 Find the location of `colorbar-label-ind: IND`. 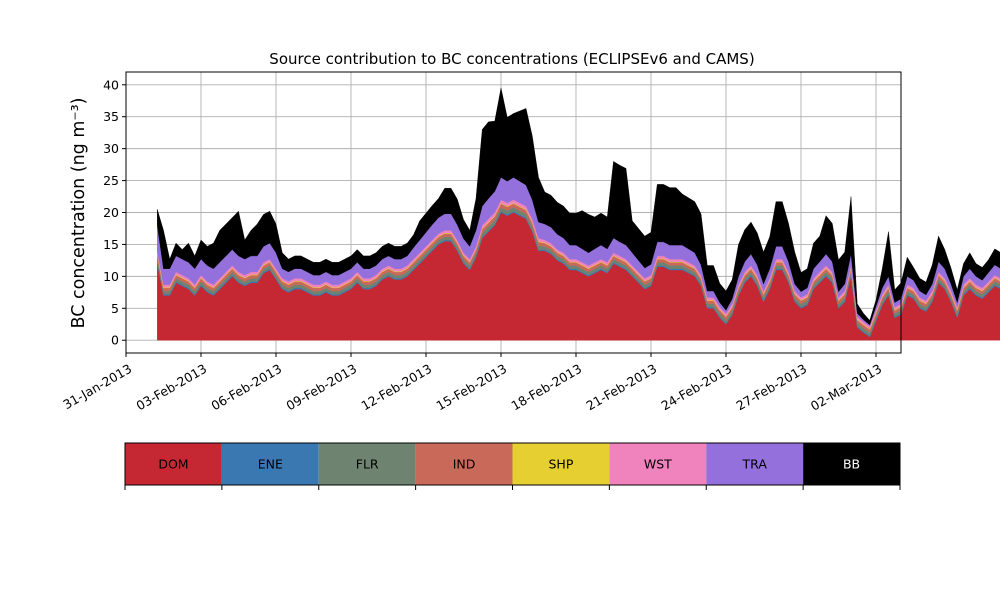

colorbar-label-ind: IND is located at coordinates (464, 464).